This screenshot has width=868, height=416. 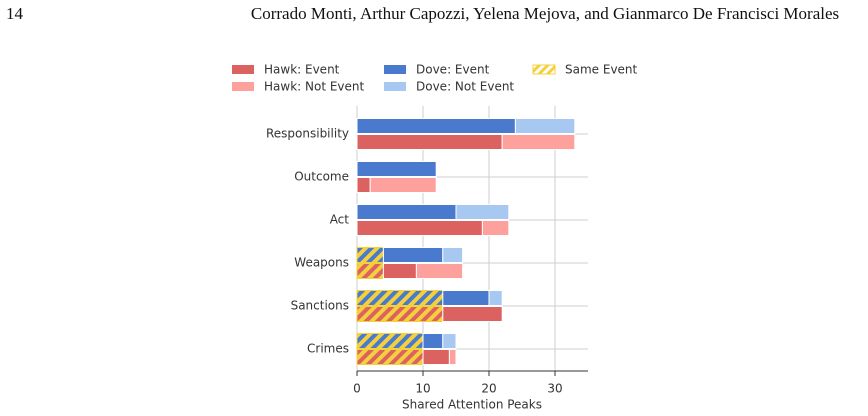 What do you see at coordinates (328, 349) in the screenshot?
I see `y-tick-label: Crimes` at bounding box center [328, 349].